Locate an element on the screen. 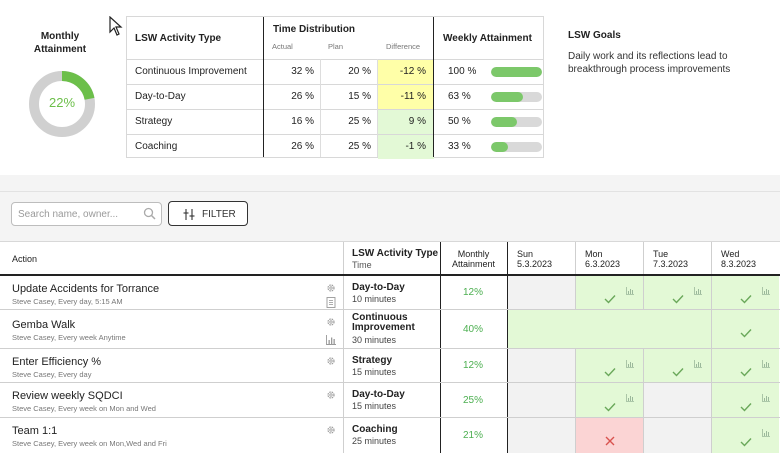 Image resolution: width=780 pixels, height=453 pixels. monthly-attainment-percent: 22% is located at coordinates (62, 102).